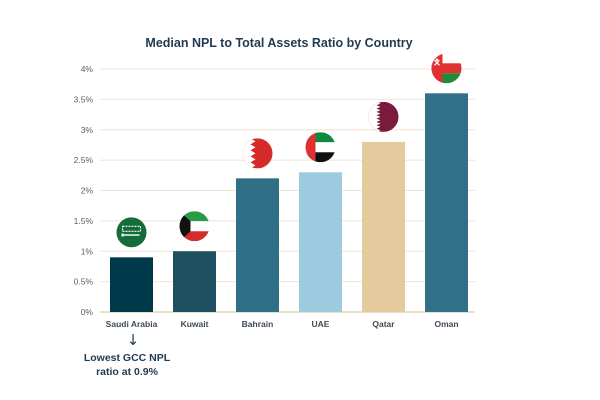 This screenshot has height=400, width=600. Describe the element at coordinates (131, 232) in the screenshot. I see `saudi-flag-icon` at that location.